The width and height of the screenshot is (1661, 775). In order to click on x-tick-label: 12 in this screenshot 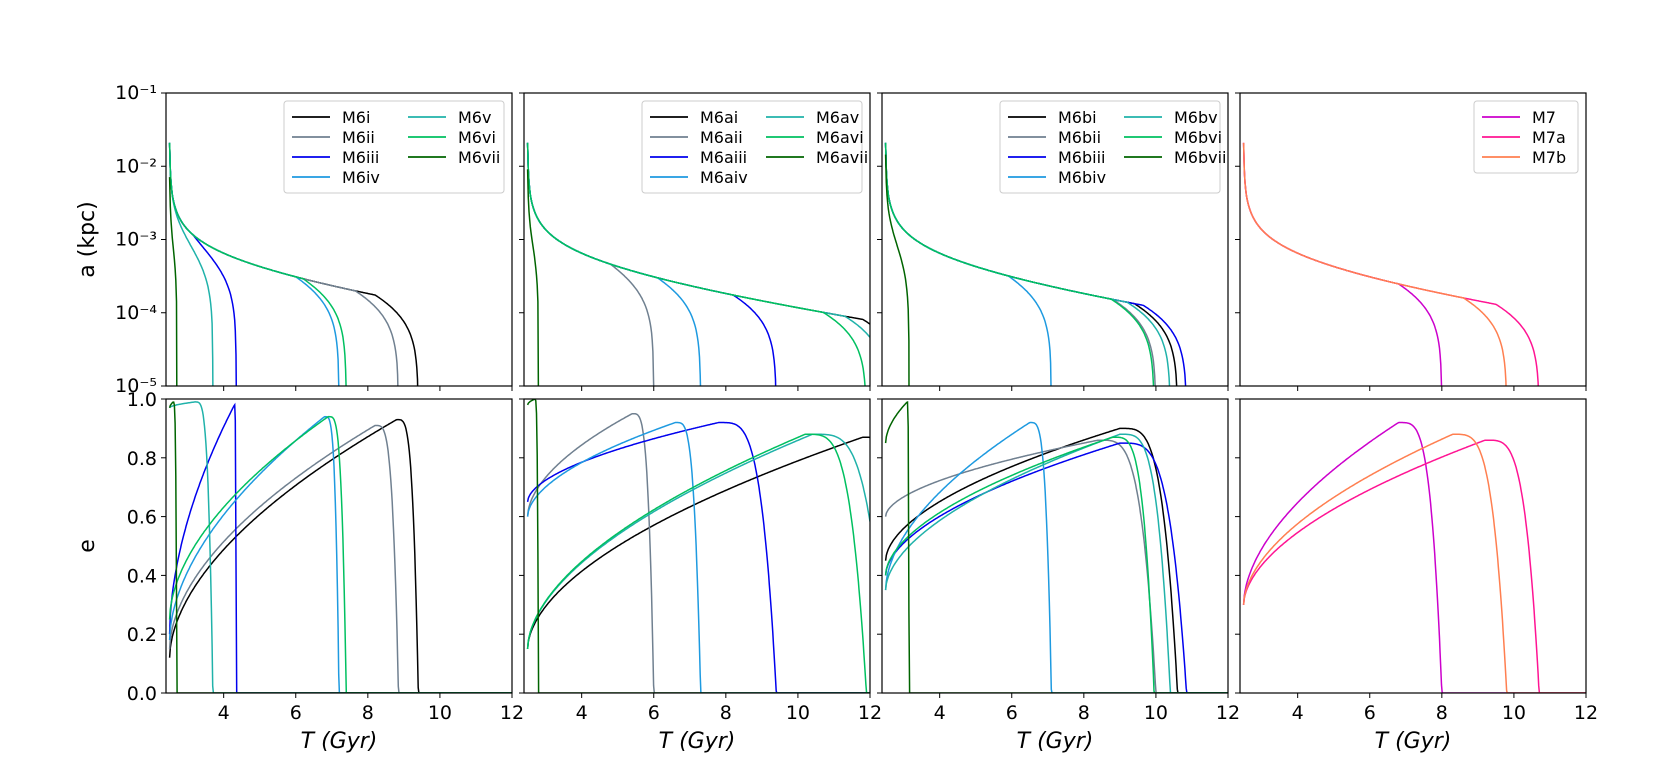, I will do `click(1228, 713)`.